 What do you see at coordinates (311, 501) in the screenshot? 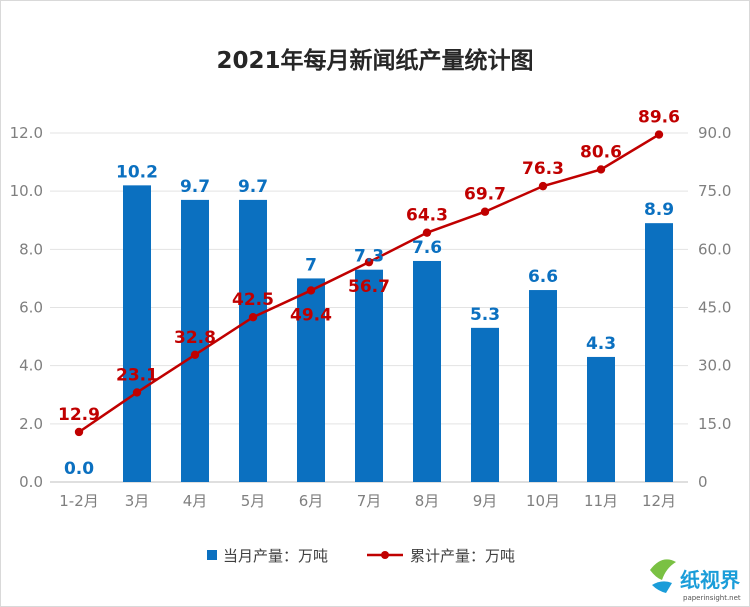
I see `x-tick-label: 6月` at bounding box center [311, 501].